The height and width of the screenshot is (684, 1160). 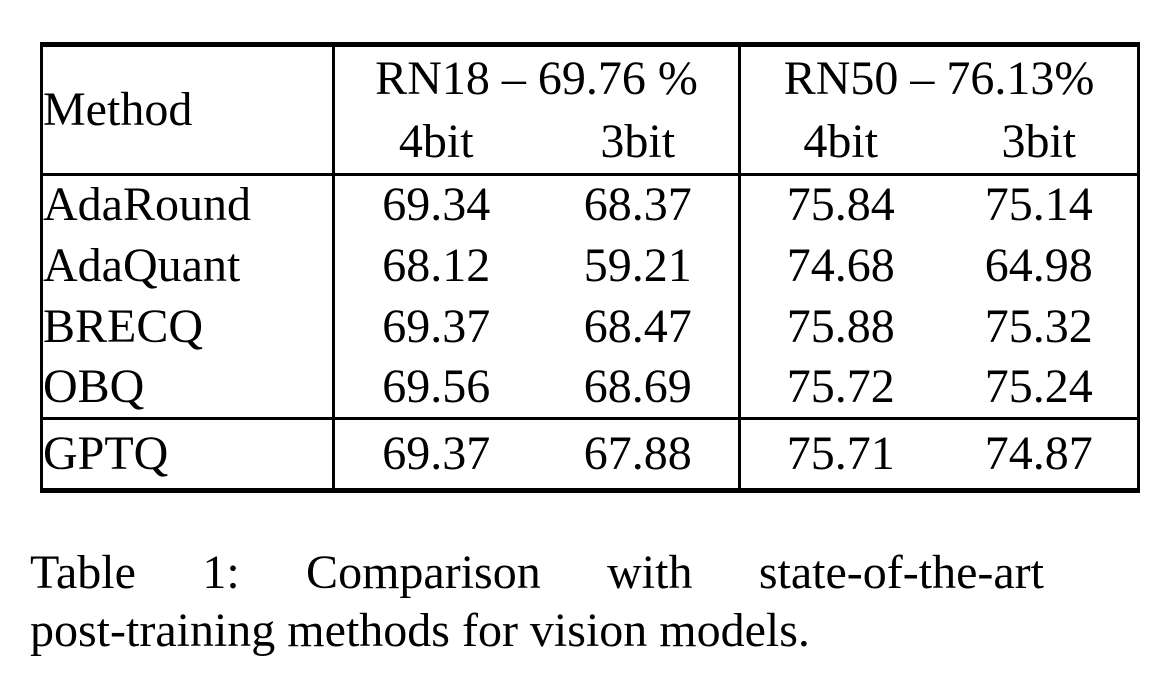 I want to click on value-cell: 64.98, so click(x=1040, y=266).